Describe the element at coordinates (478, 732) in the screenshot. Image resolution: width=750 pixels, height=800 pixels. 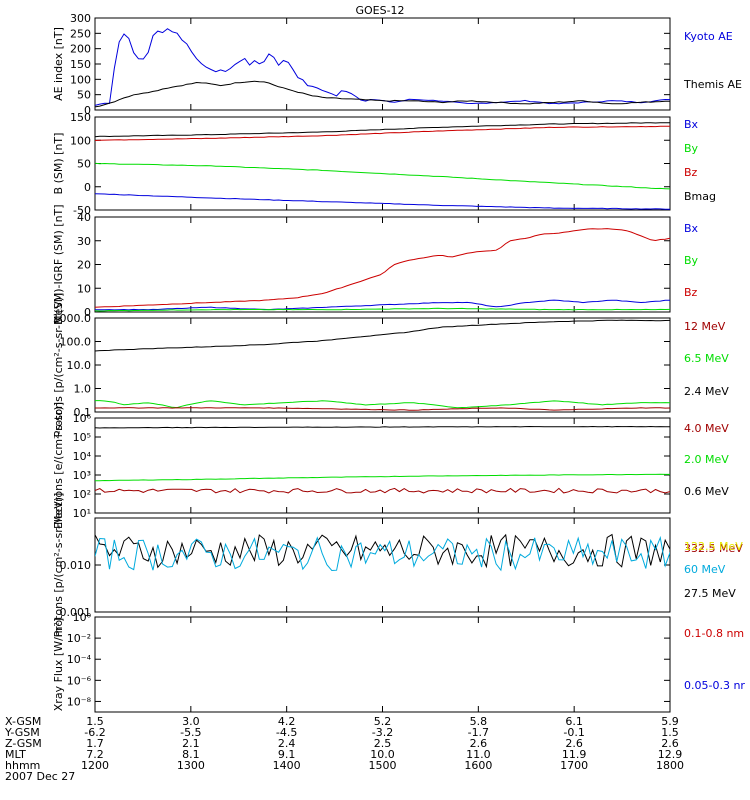
I see `x-tick-label: -1.7` at that location.